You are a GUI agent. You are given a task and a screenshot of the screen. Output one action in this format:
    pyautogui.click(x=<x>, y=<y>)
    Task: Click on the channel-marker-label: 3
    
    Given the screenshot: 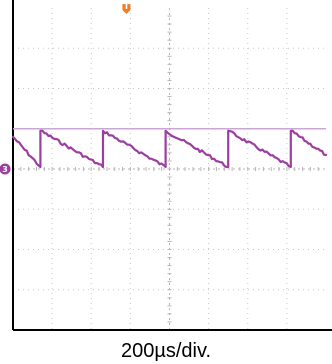 What is the action you would take?
    pyautogui.click(x=5, y=169)
    